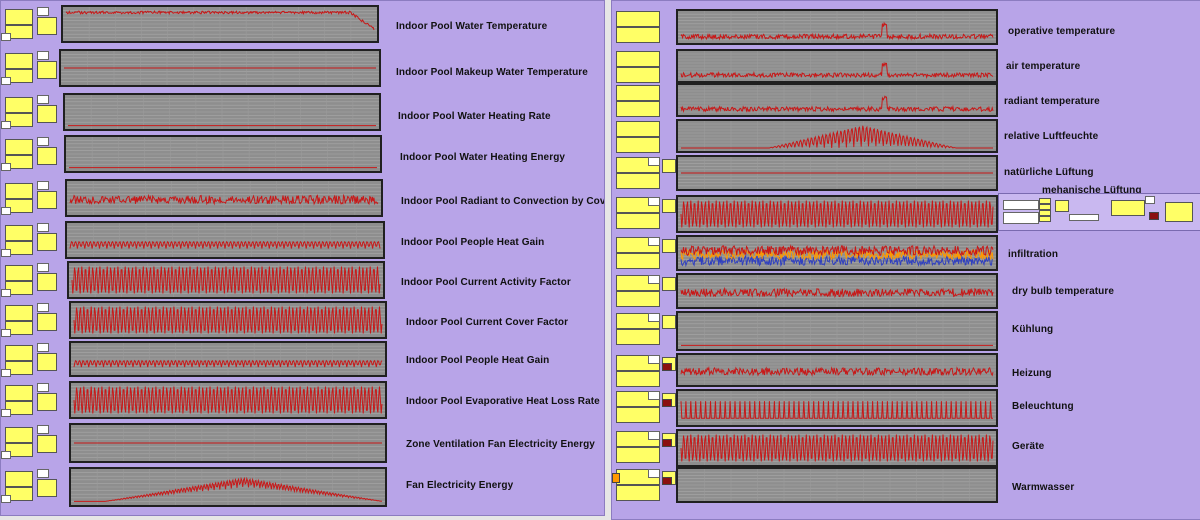  What do you see at coordinates (220, 68) in the screenshot?
I see `left-chart-indoor-pool-makeup-water-temperature` at bounding box center [220, 68].